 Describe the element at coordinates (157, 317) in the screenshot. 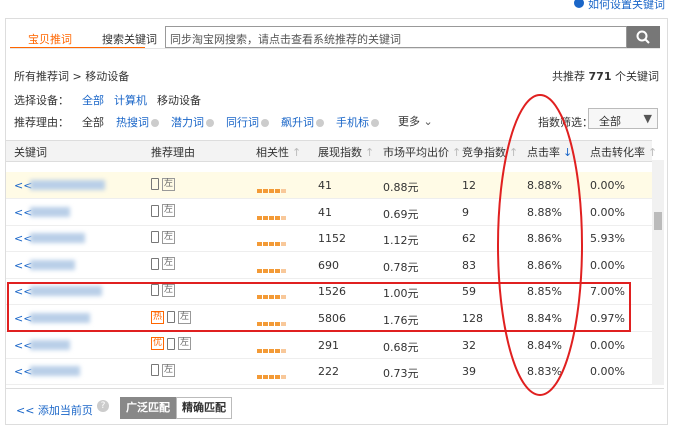

I see `reason-badge: 热` at that location.